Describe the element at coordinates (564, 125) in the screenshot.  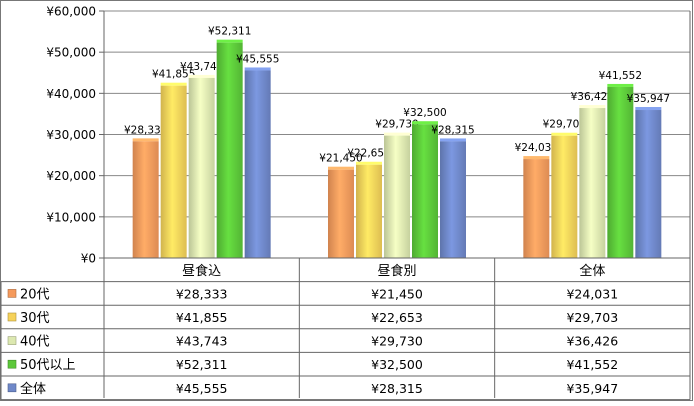
I see `data-label: ¥29,703` at that location.